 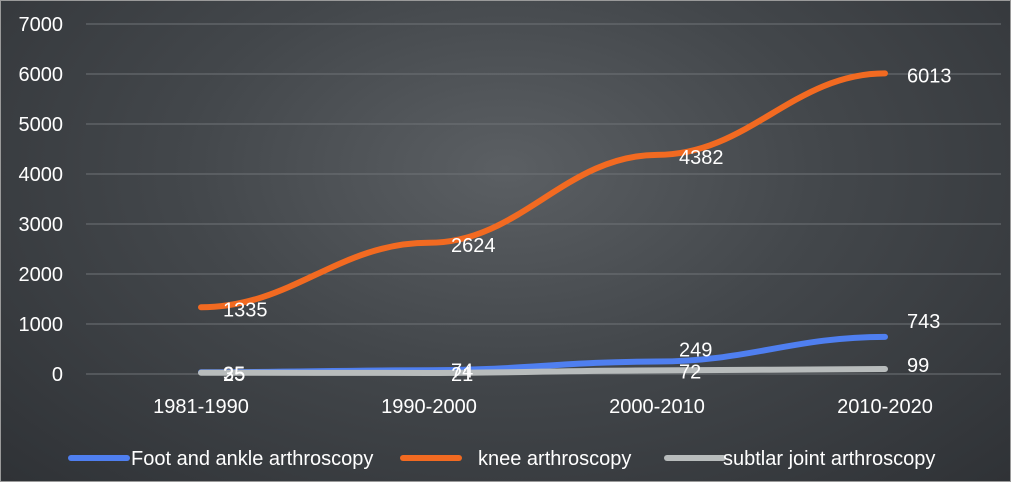 I want to click on legend-label: Foot and ankle arthroscopy, so click(x=252, y=459).